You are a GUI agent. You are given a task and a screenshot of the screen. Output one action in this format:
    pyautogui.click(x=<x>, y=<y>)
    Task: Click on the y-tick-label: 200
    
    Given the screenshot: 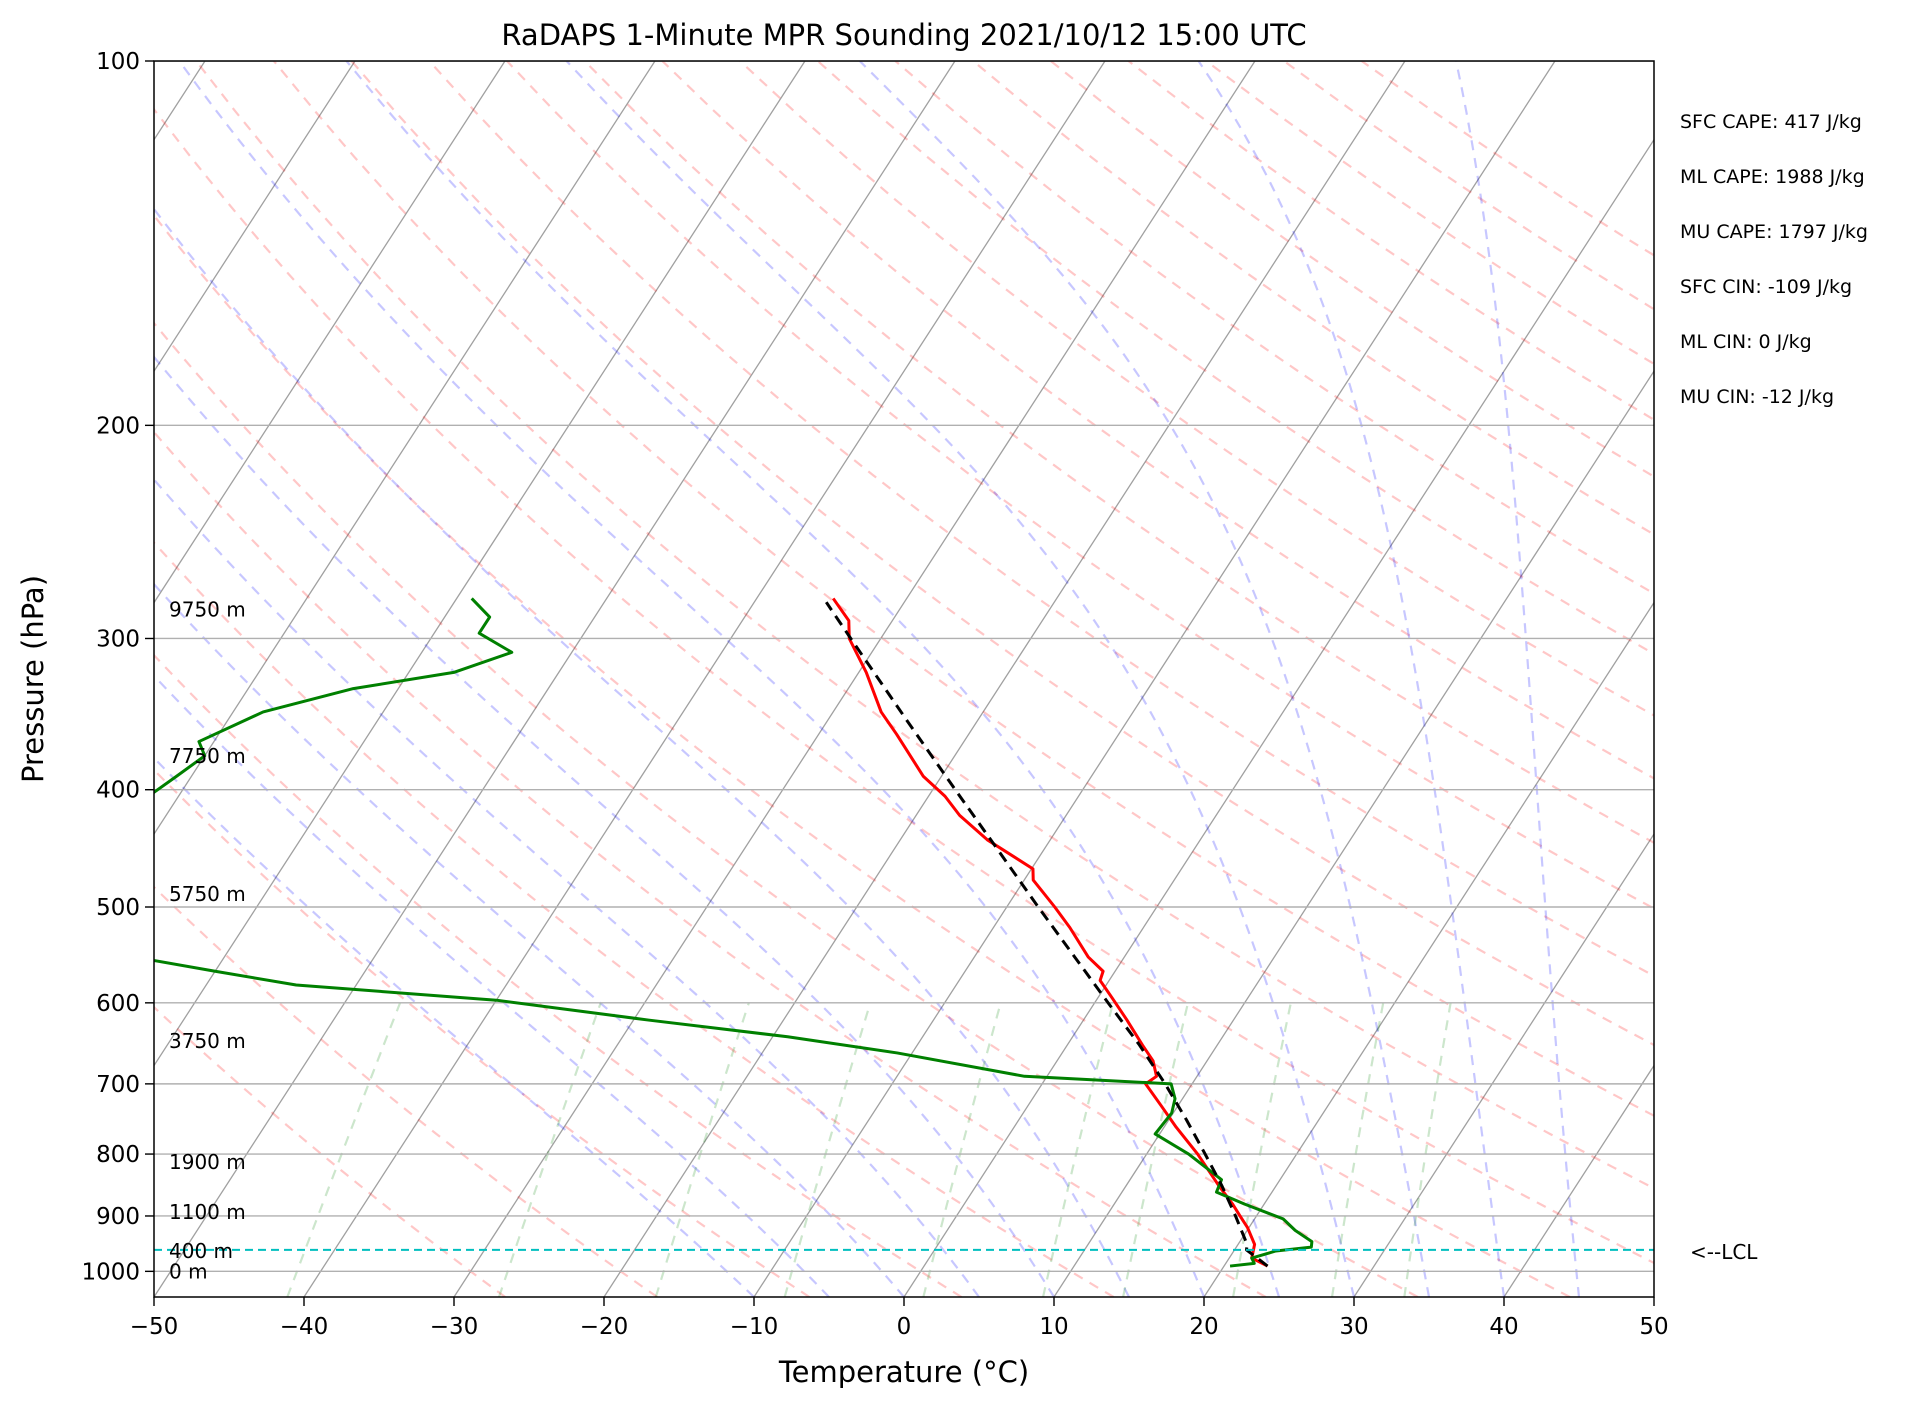 What is the action you would take?
    pyautogui.click(x=118, y=426)
    